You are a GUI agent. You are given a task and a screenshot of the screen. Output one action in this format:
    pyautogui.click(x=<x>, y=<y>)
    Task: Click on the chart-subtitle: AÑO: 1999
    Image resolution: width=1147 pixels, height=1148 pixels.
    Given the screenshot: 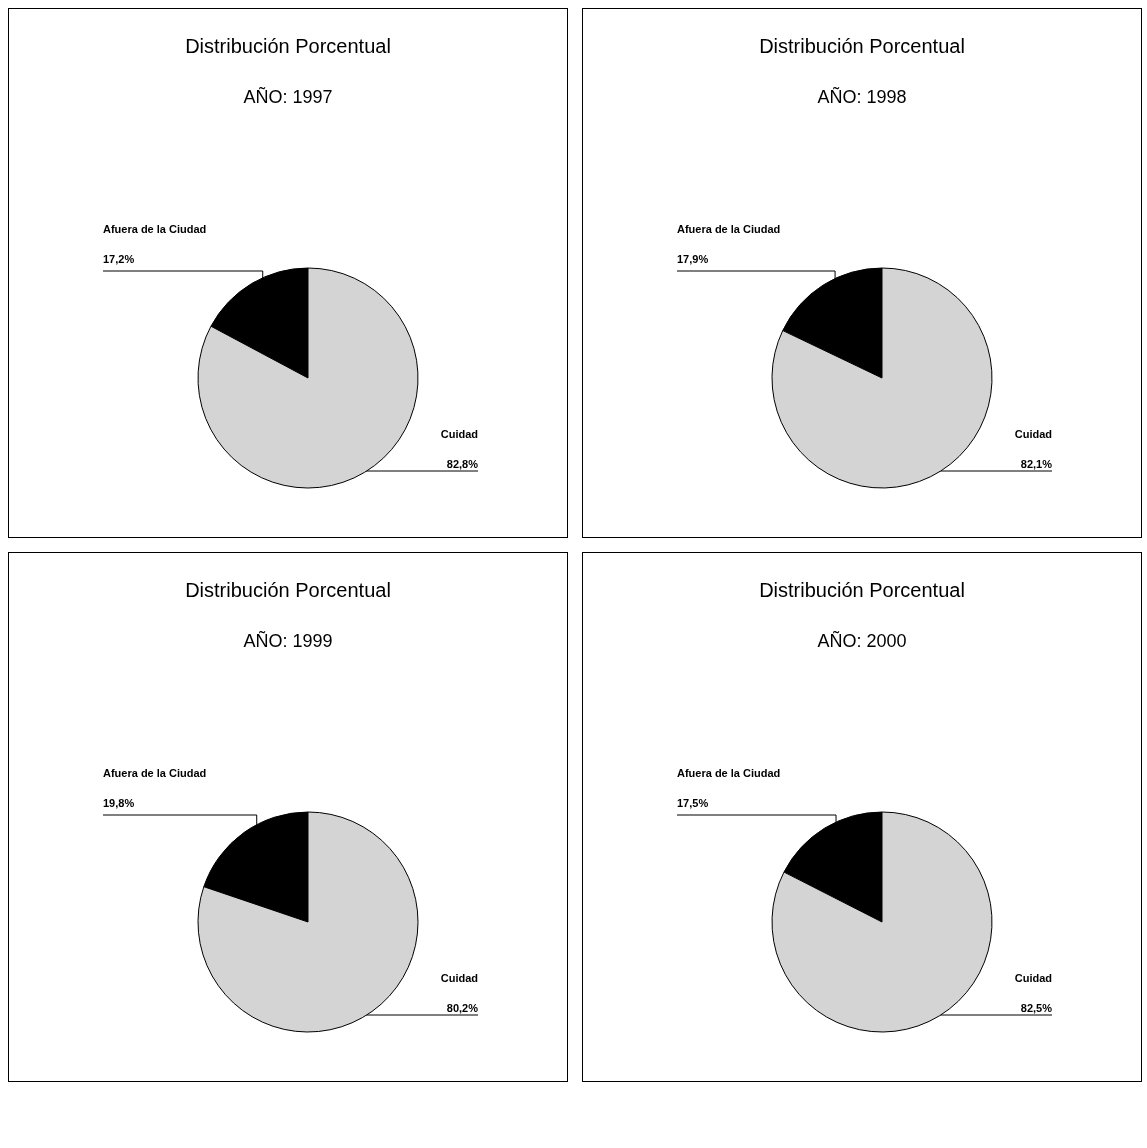 What is the action you would take?
    pyautogui.click(x=288, y=640)
    